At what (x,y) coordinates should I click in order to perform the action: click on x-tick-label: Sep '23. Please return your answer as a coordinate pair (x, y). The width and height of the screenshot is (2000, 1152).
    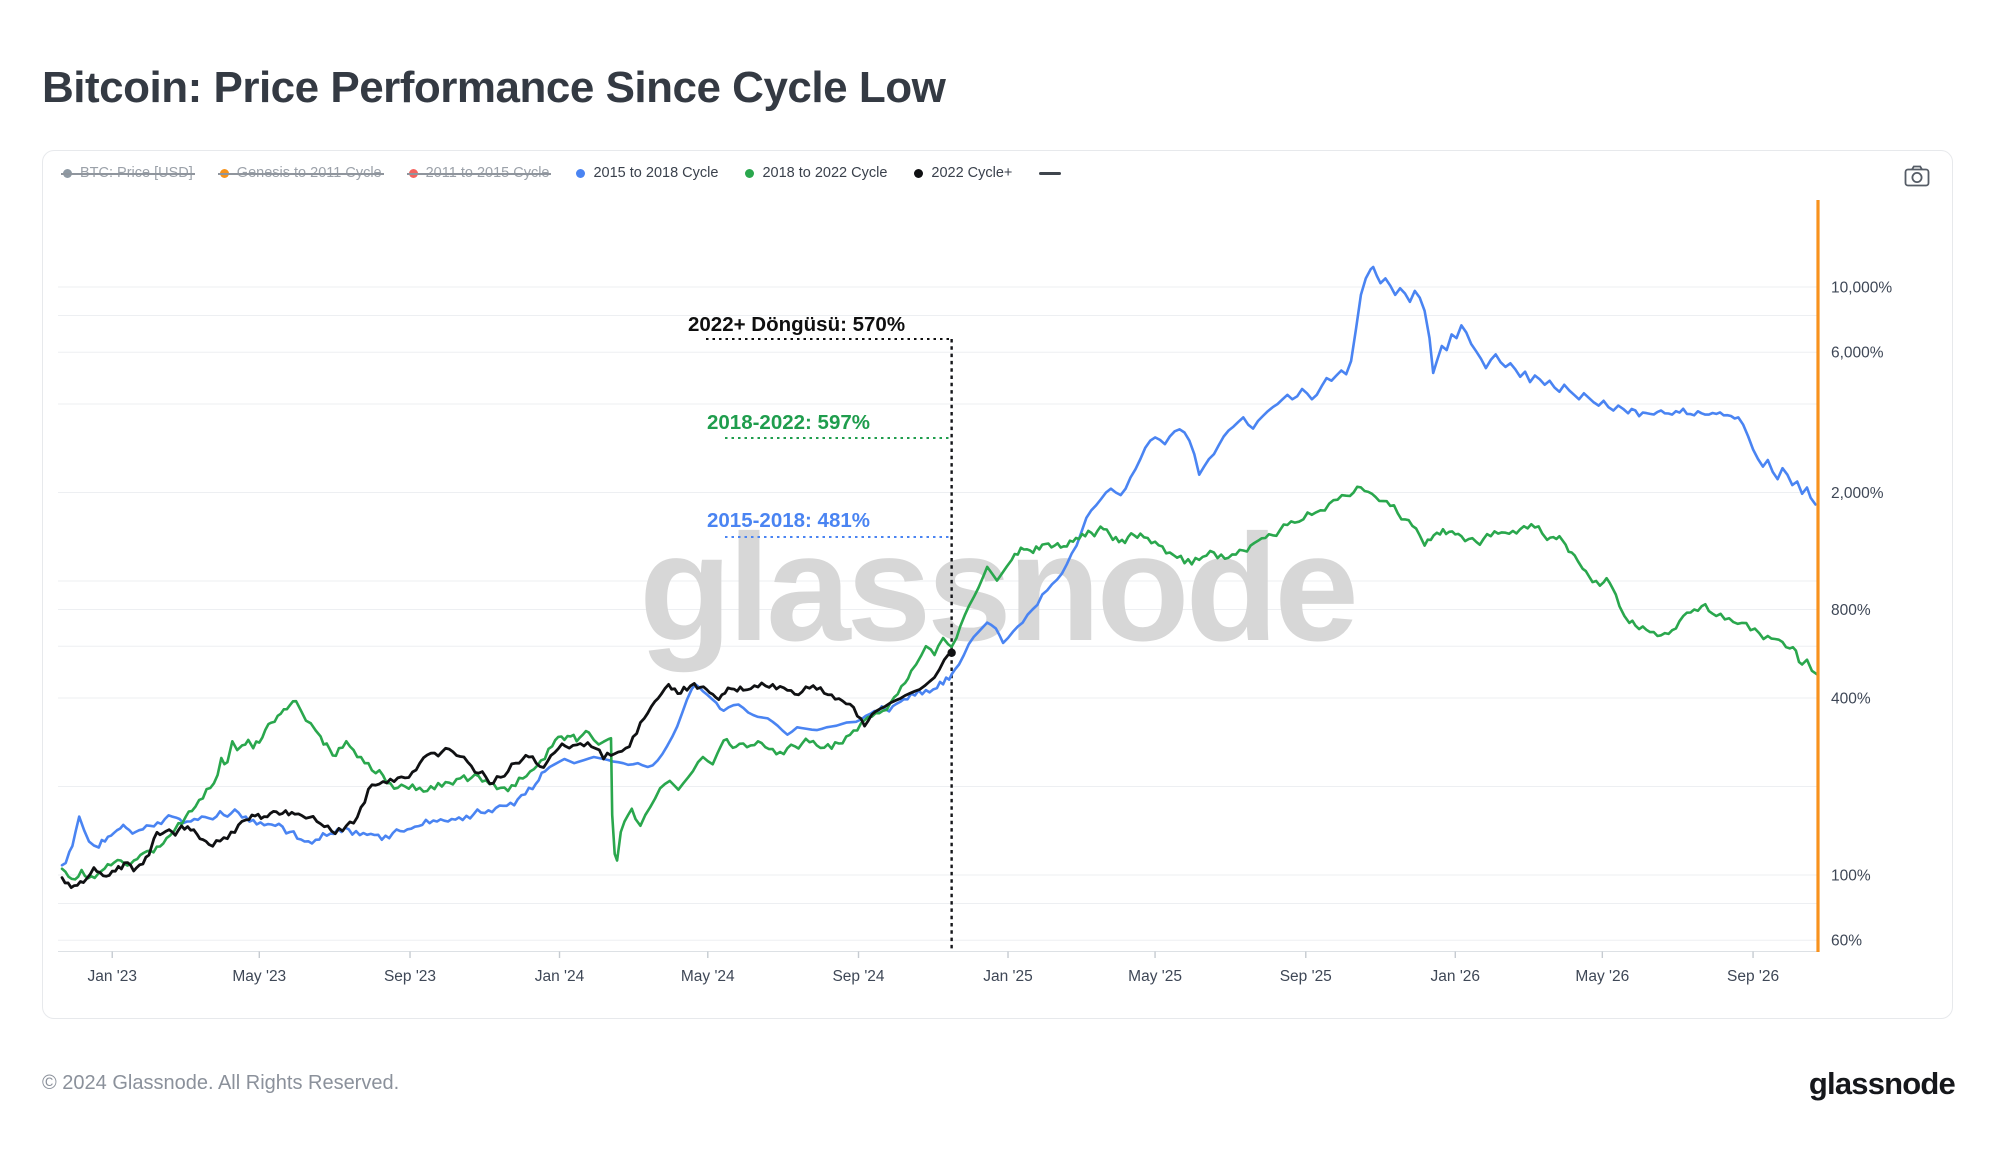
    Looking at the image, I should click on (410, 976).